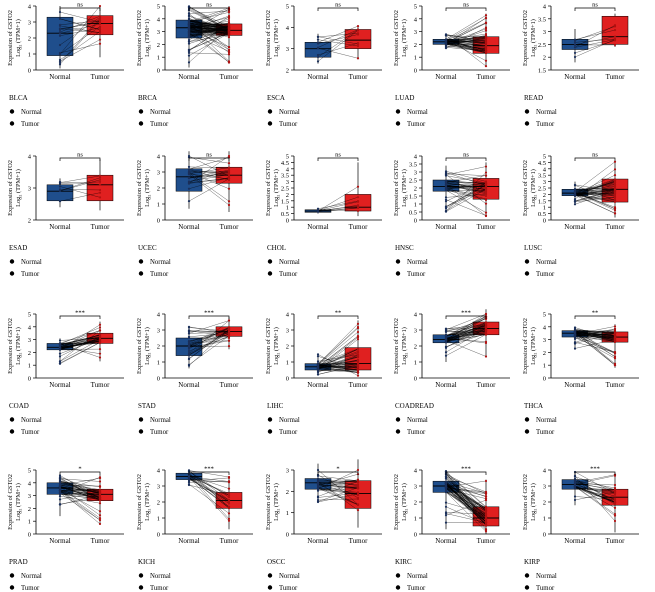 The height and width of the screenshot is (592, 655). I want to click on x-tick-label-tumor: Tumor, so click(100, 385).